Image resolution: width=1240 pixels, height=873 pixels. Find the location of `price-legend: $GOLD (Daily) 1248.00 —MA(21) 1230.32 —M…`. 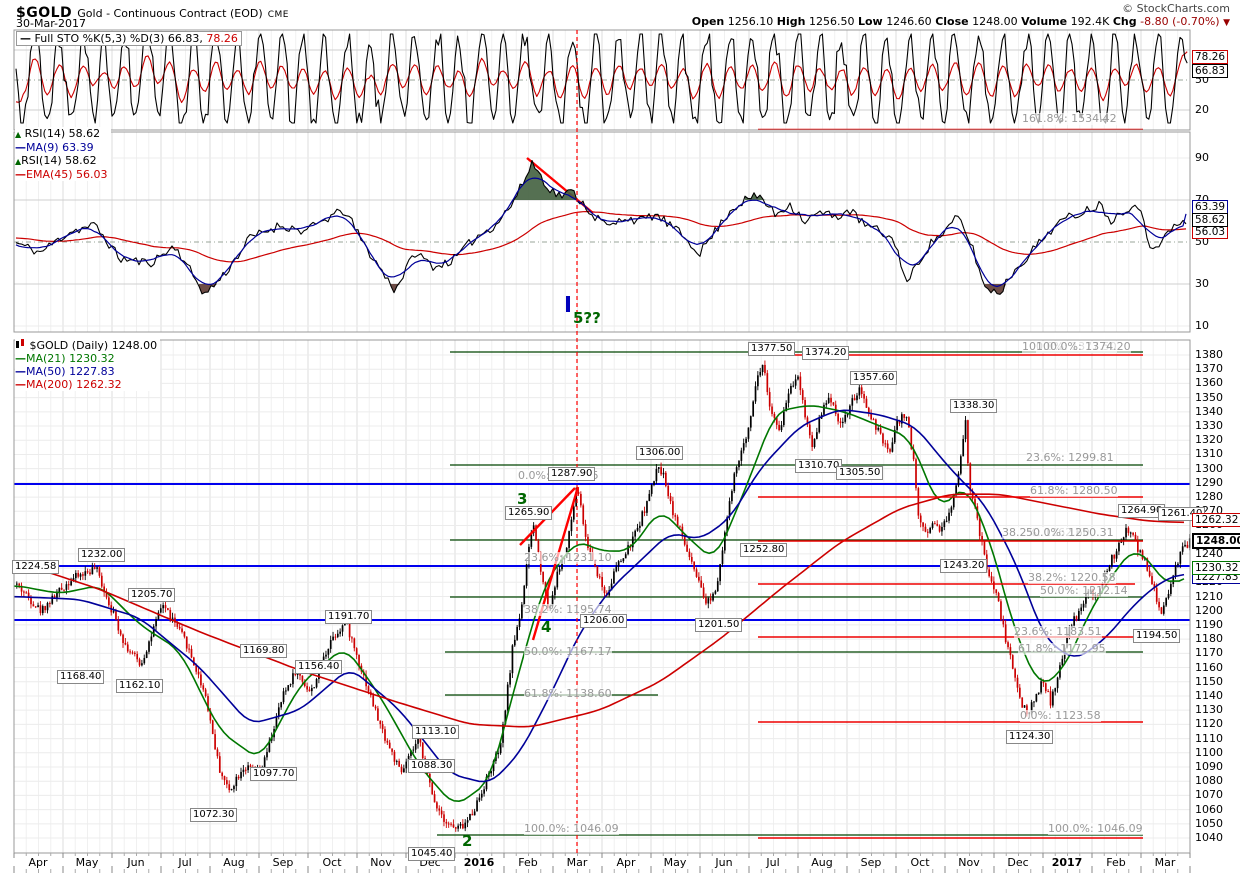

price-legend: $GOLD (Daily) 1248.00 —MA(21) 1230.32 —M… is located at coordinates (88, 365).